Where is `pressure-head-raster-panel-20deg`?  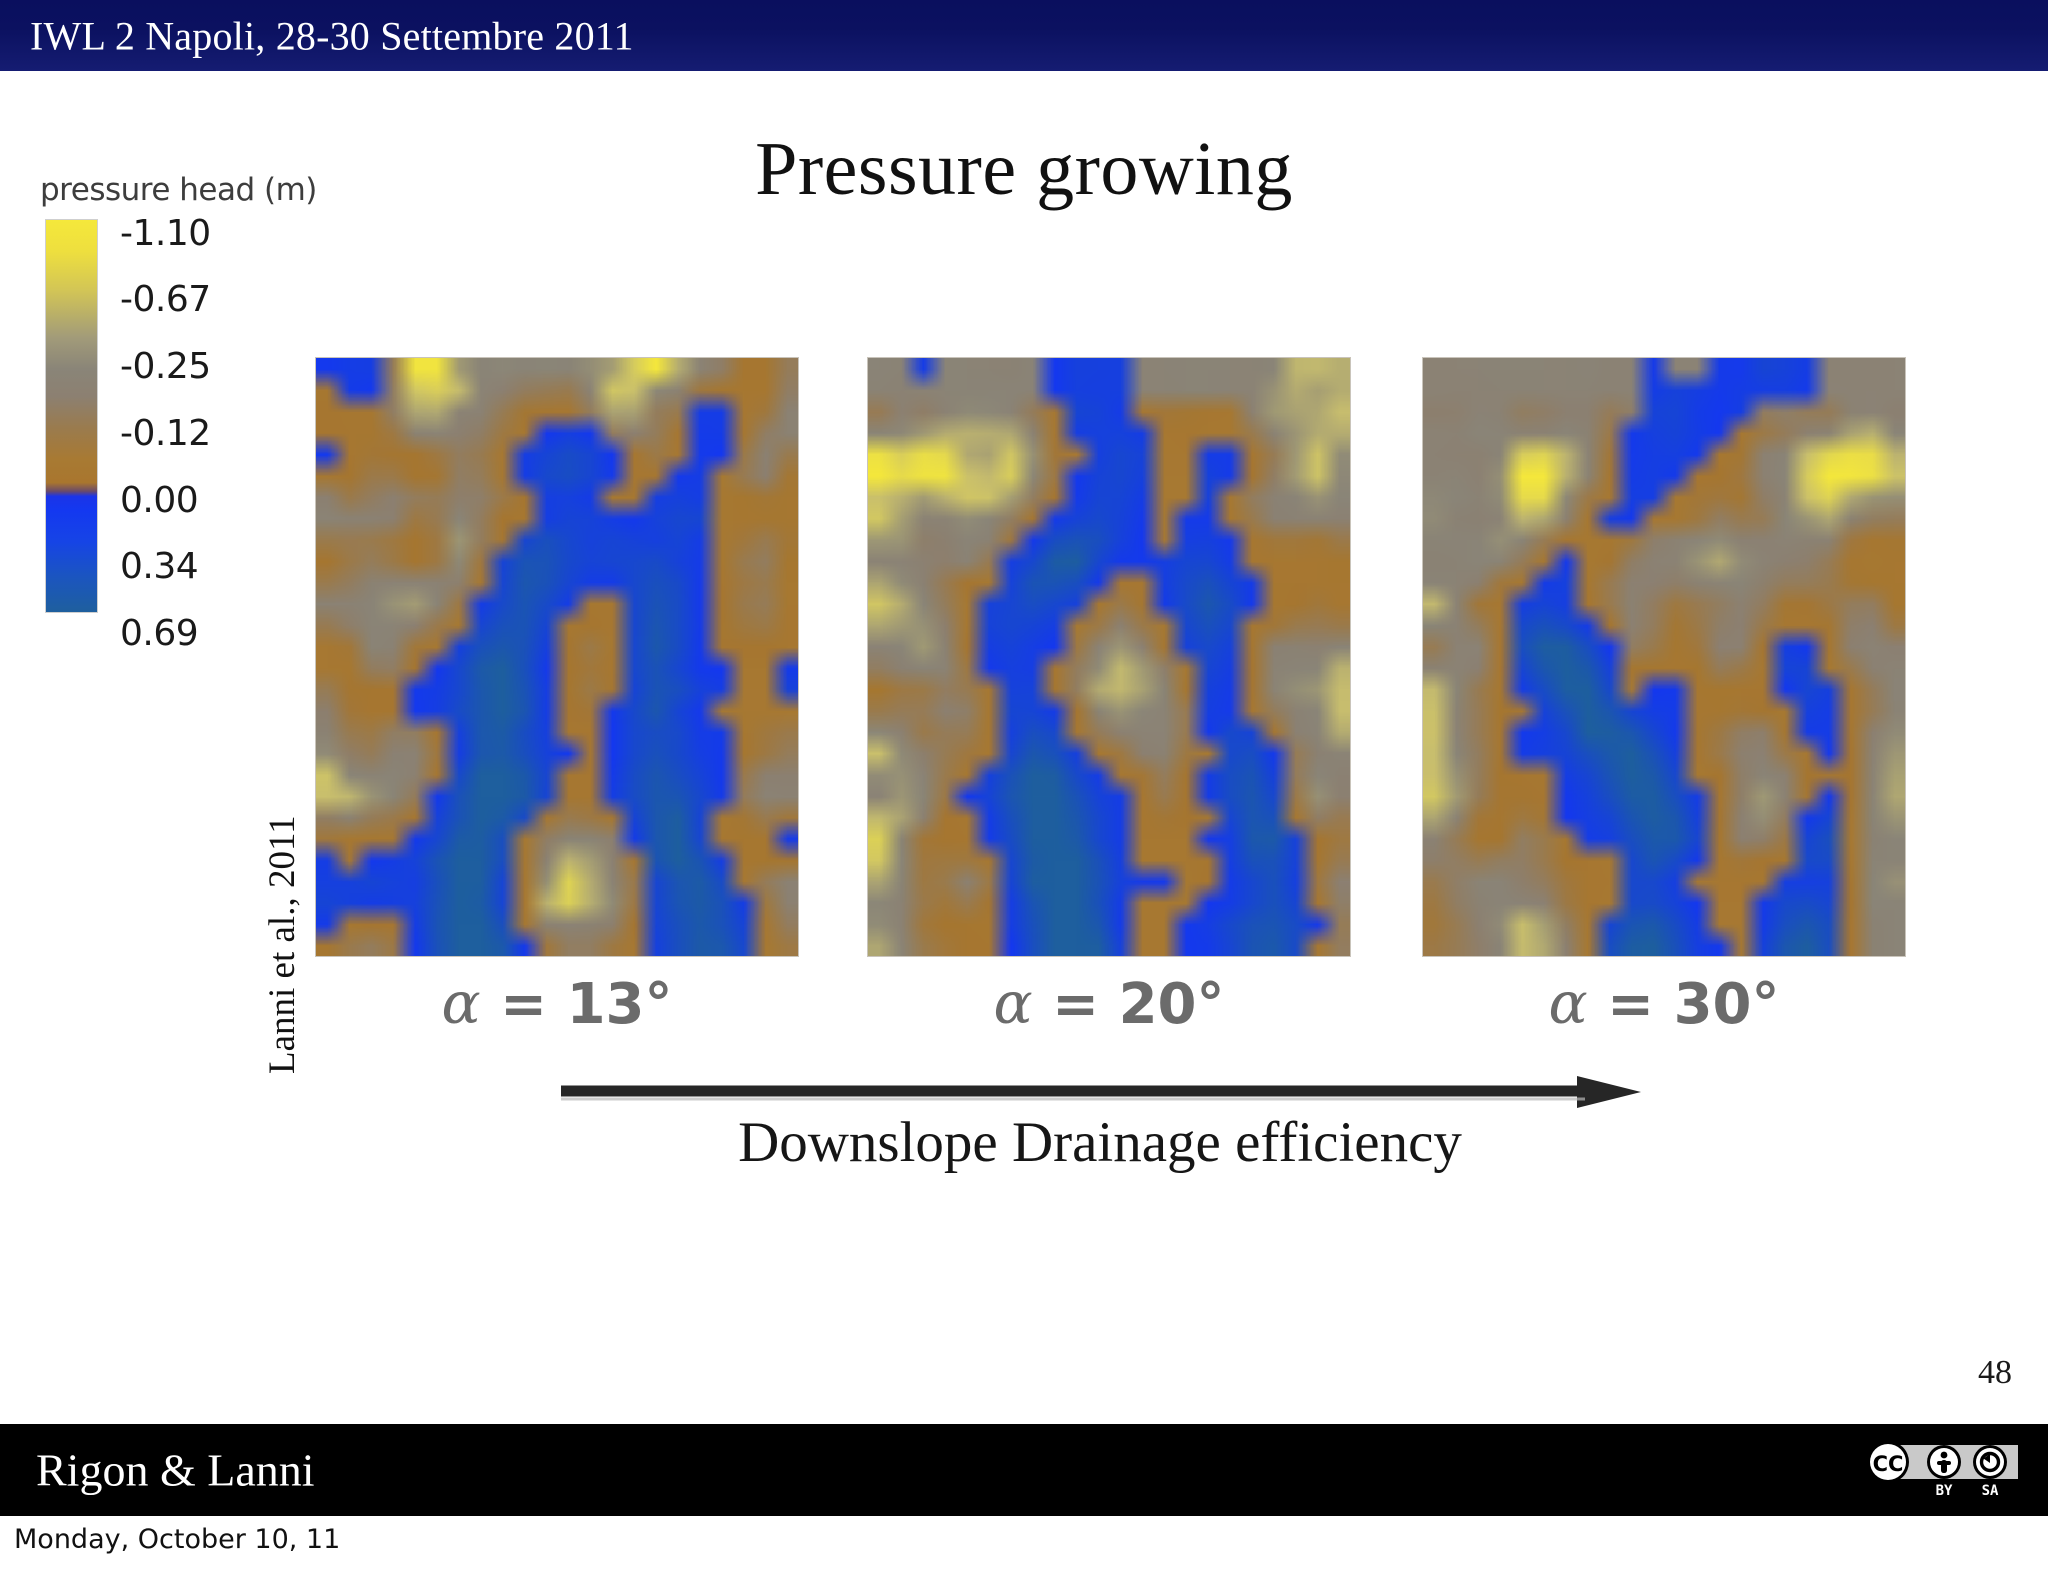
pressure-head-raster-panel-20deg is located at coordinates (1109, 657).